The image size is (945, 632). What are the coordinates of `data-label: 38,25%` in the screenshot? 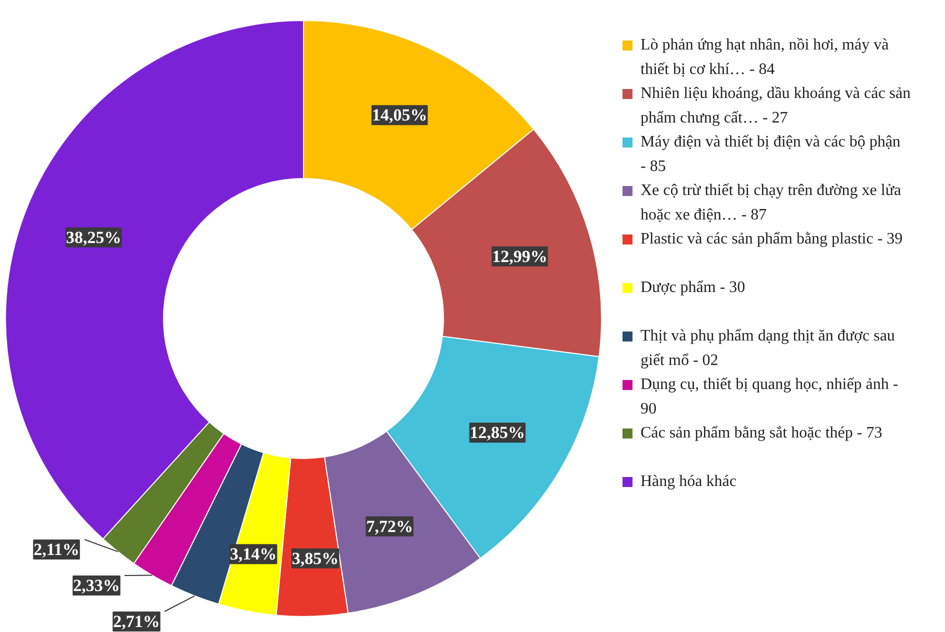 It's located at (94, 237).